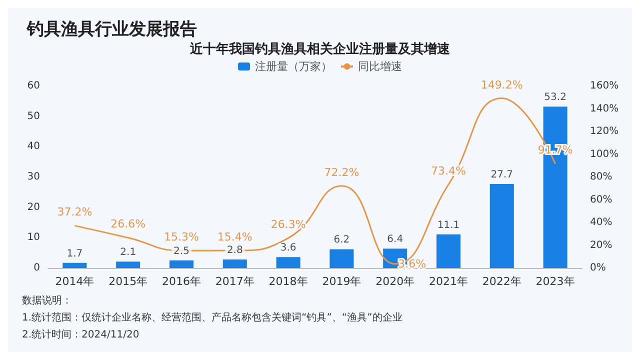 This screenshot has height=360, width=640. I want to click on text: 数据说明：, so click(47, 300).